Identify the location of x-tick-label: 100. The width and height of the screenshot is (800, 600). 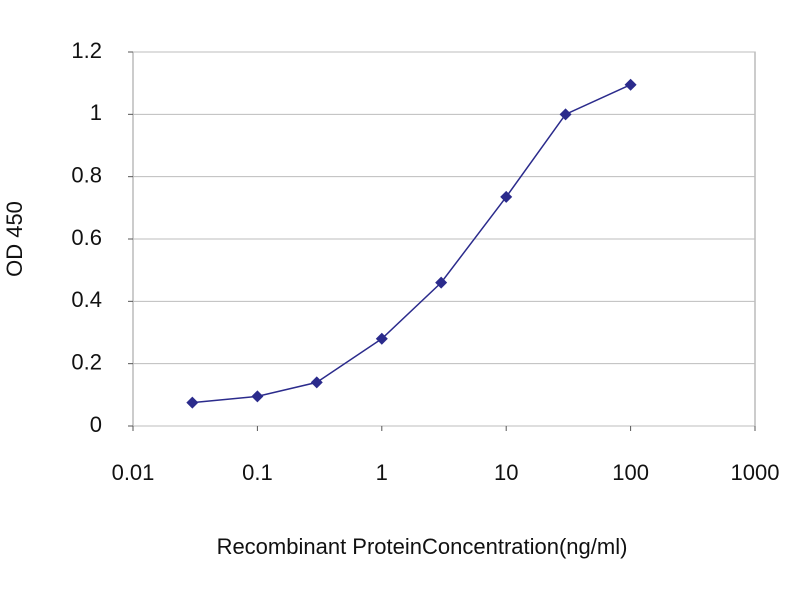
(630, 472).